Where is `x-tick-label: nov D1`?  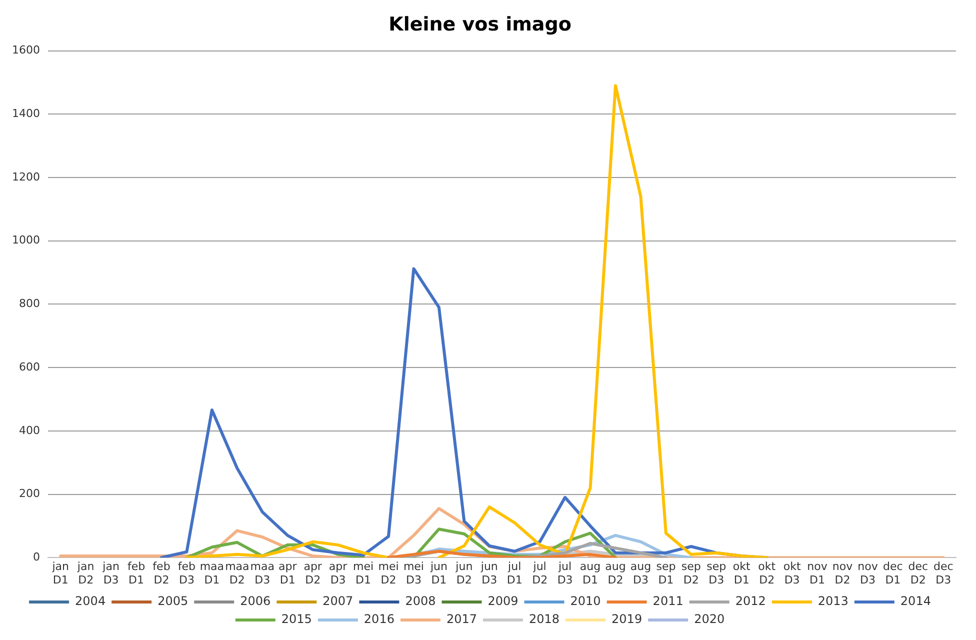
x-tick-label: nov D1 is located at coordinates (817, 573).